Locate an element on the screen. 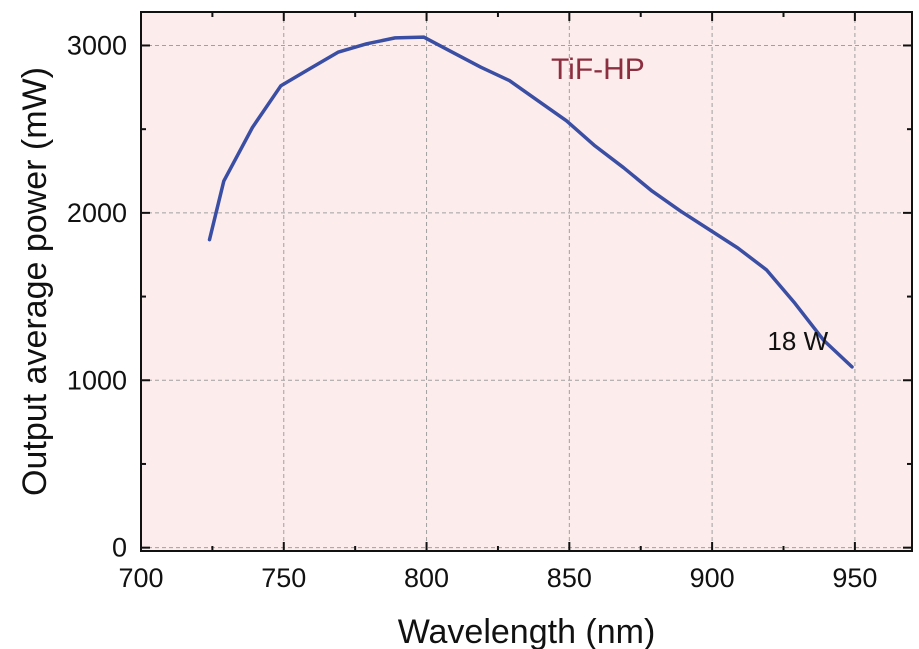 The height and width of the screenshot is (649, 919). x-axis-title: Wavelength (nm) is located at coordinates (527, 631).